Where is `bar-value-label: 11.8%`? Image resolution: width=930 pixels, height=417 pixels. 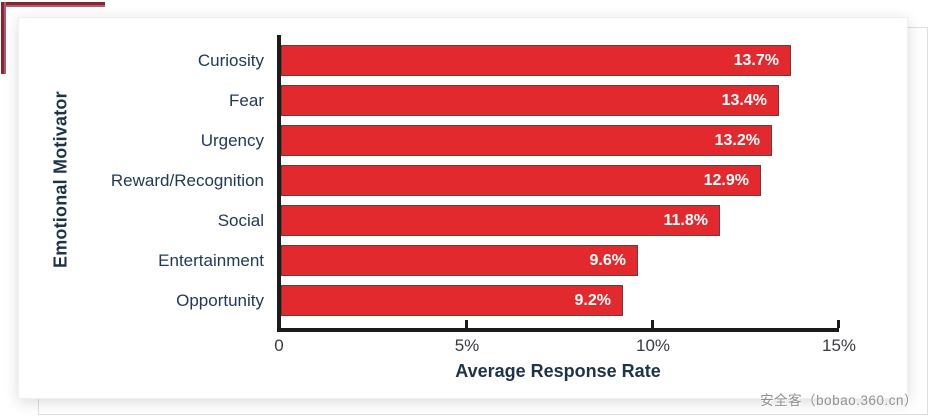 bar-value-label: 11.8% is located at coordinates (685, 220).